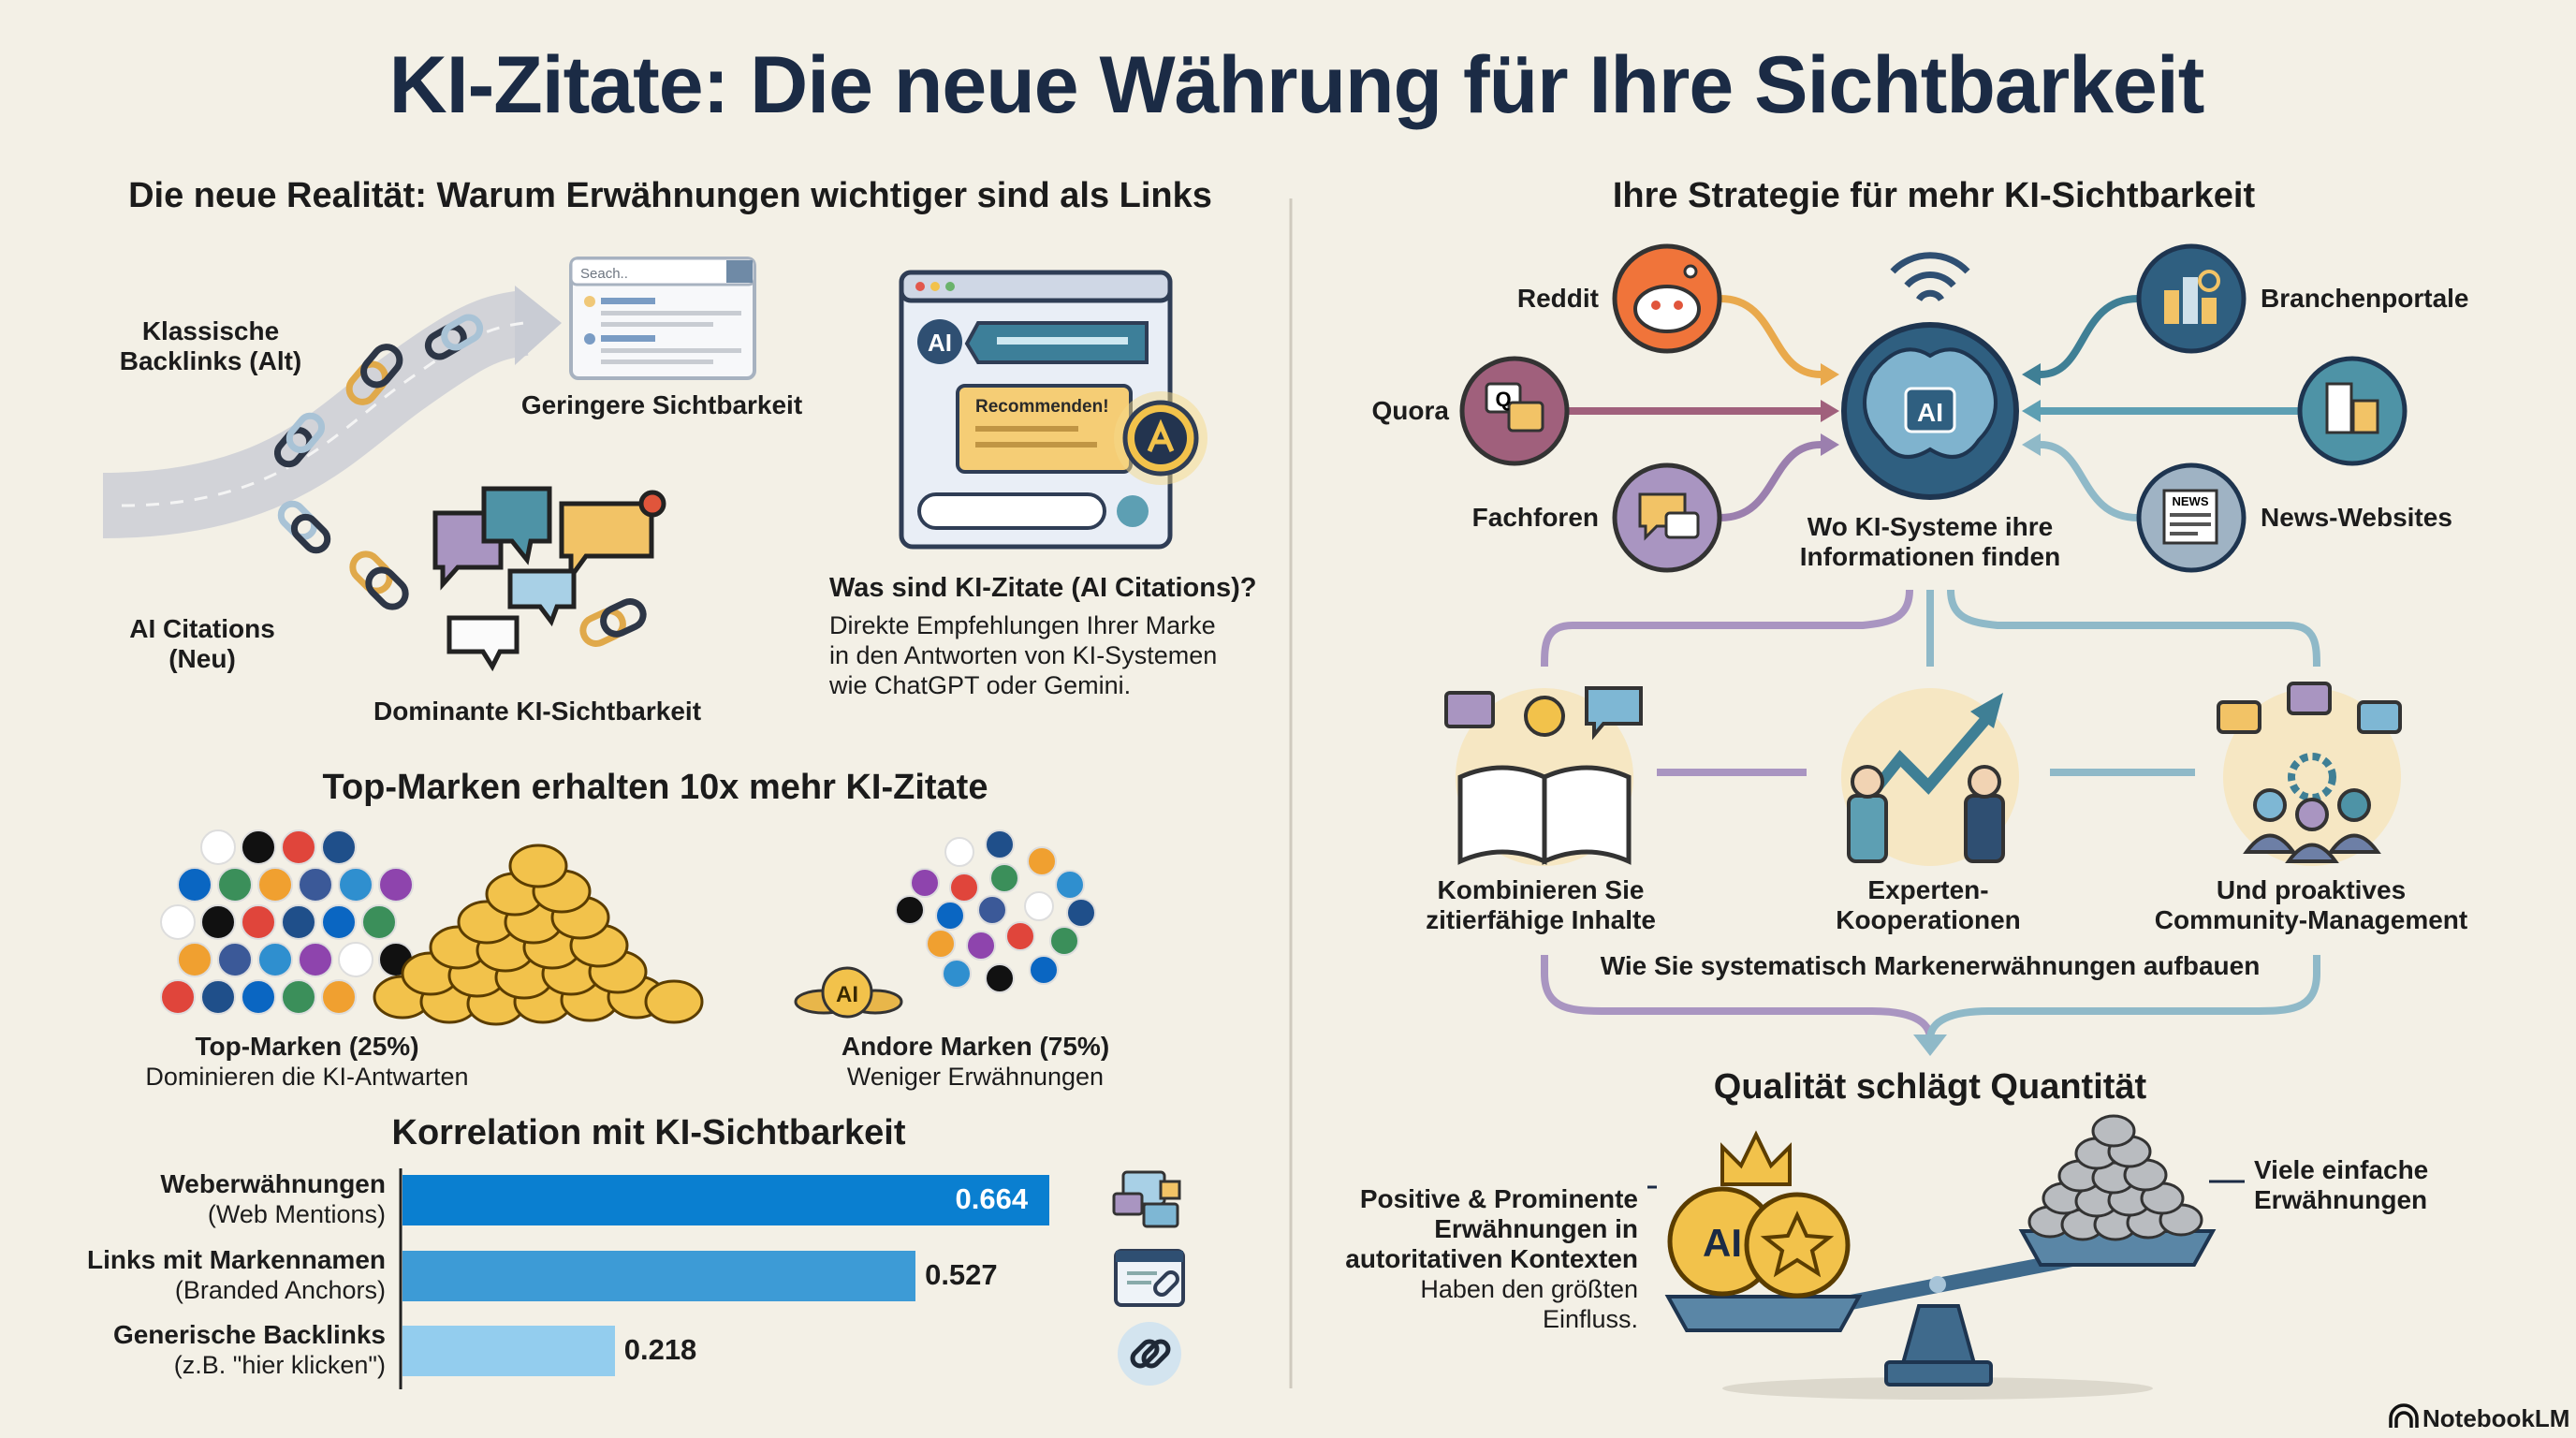 The width and height of the screenshot is (2576, 1438). What do you see at coordinates (2191, 517) in the screenshot?
I see `news-icon: NEWS` at bounding box center [2191, 517].